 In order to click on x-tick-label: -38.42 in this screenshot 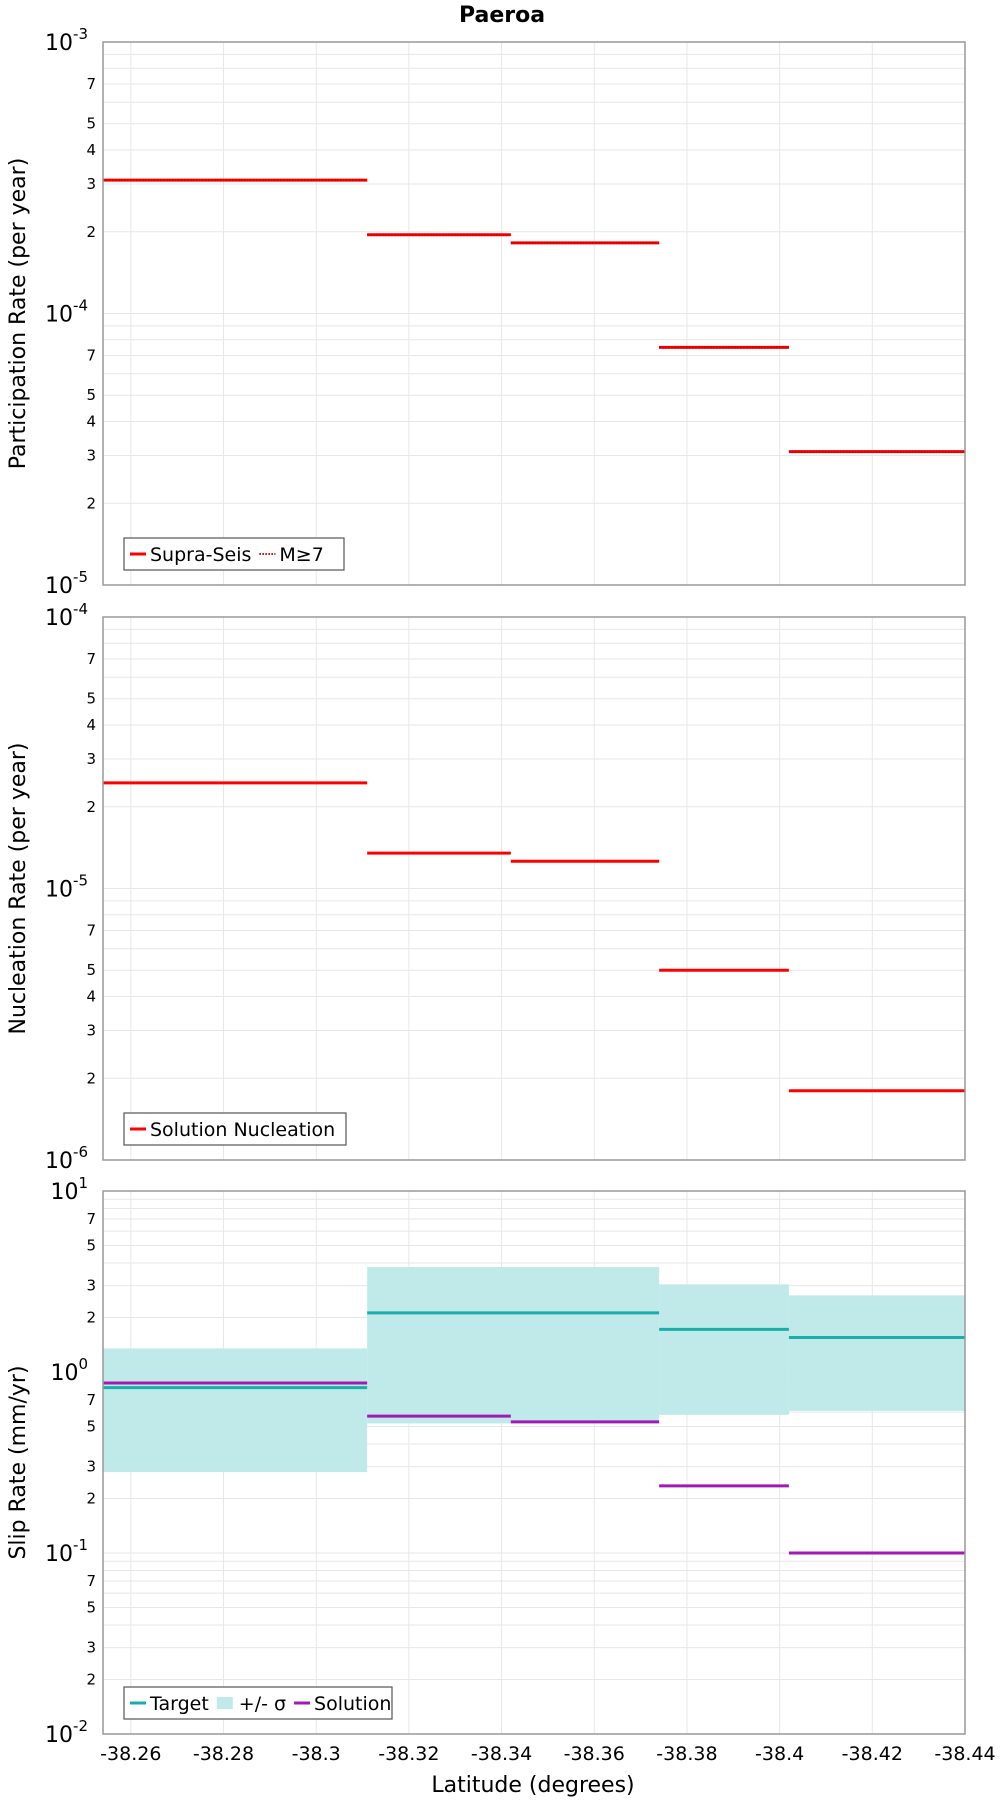, I will do `click(872, 1754)`.